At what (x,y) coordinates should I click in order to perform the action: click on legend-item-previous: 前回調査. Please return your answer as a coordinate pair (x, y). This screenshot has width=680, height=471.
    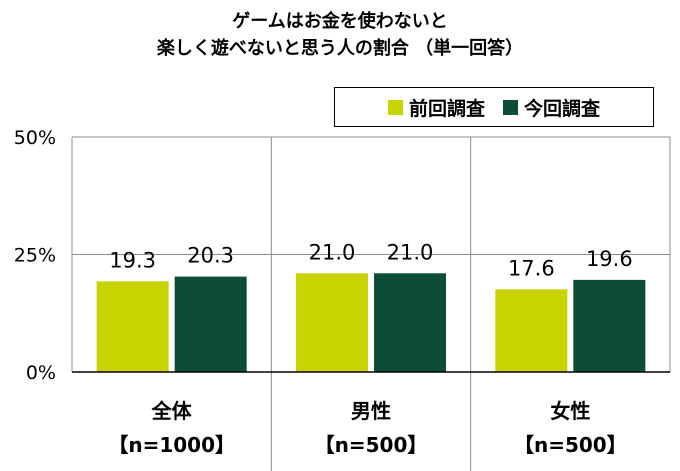
    Looking at the image, I should click on (436, 107).